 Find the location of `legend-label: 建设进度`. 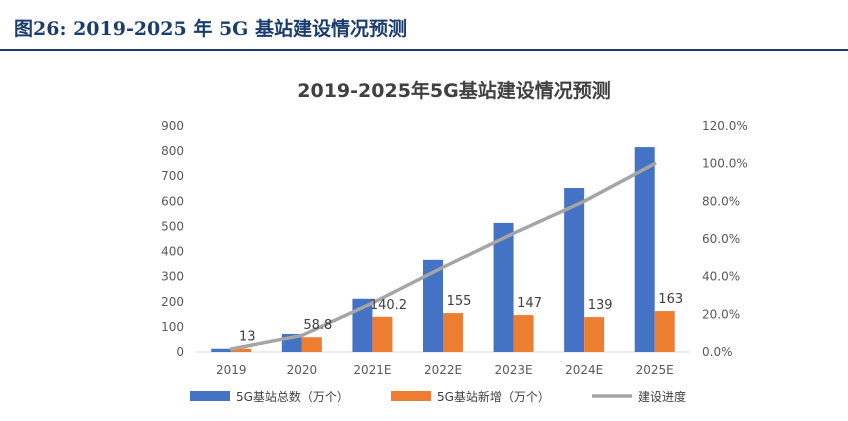

legend-label: 建设进度 is located at coordinates (662, 396).